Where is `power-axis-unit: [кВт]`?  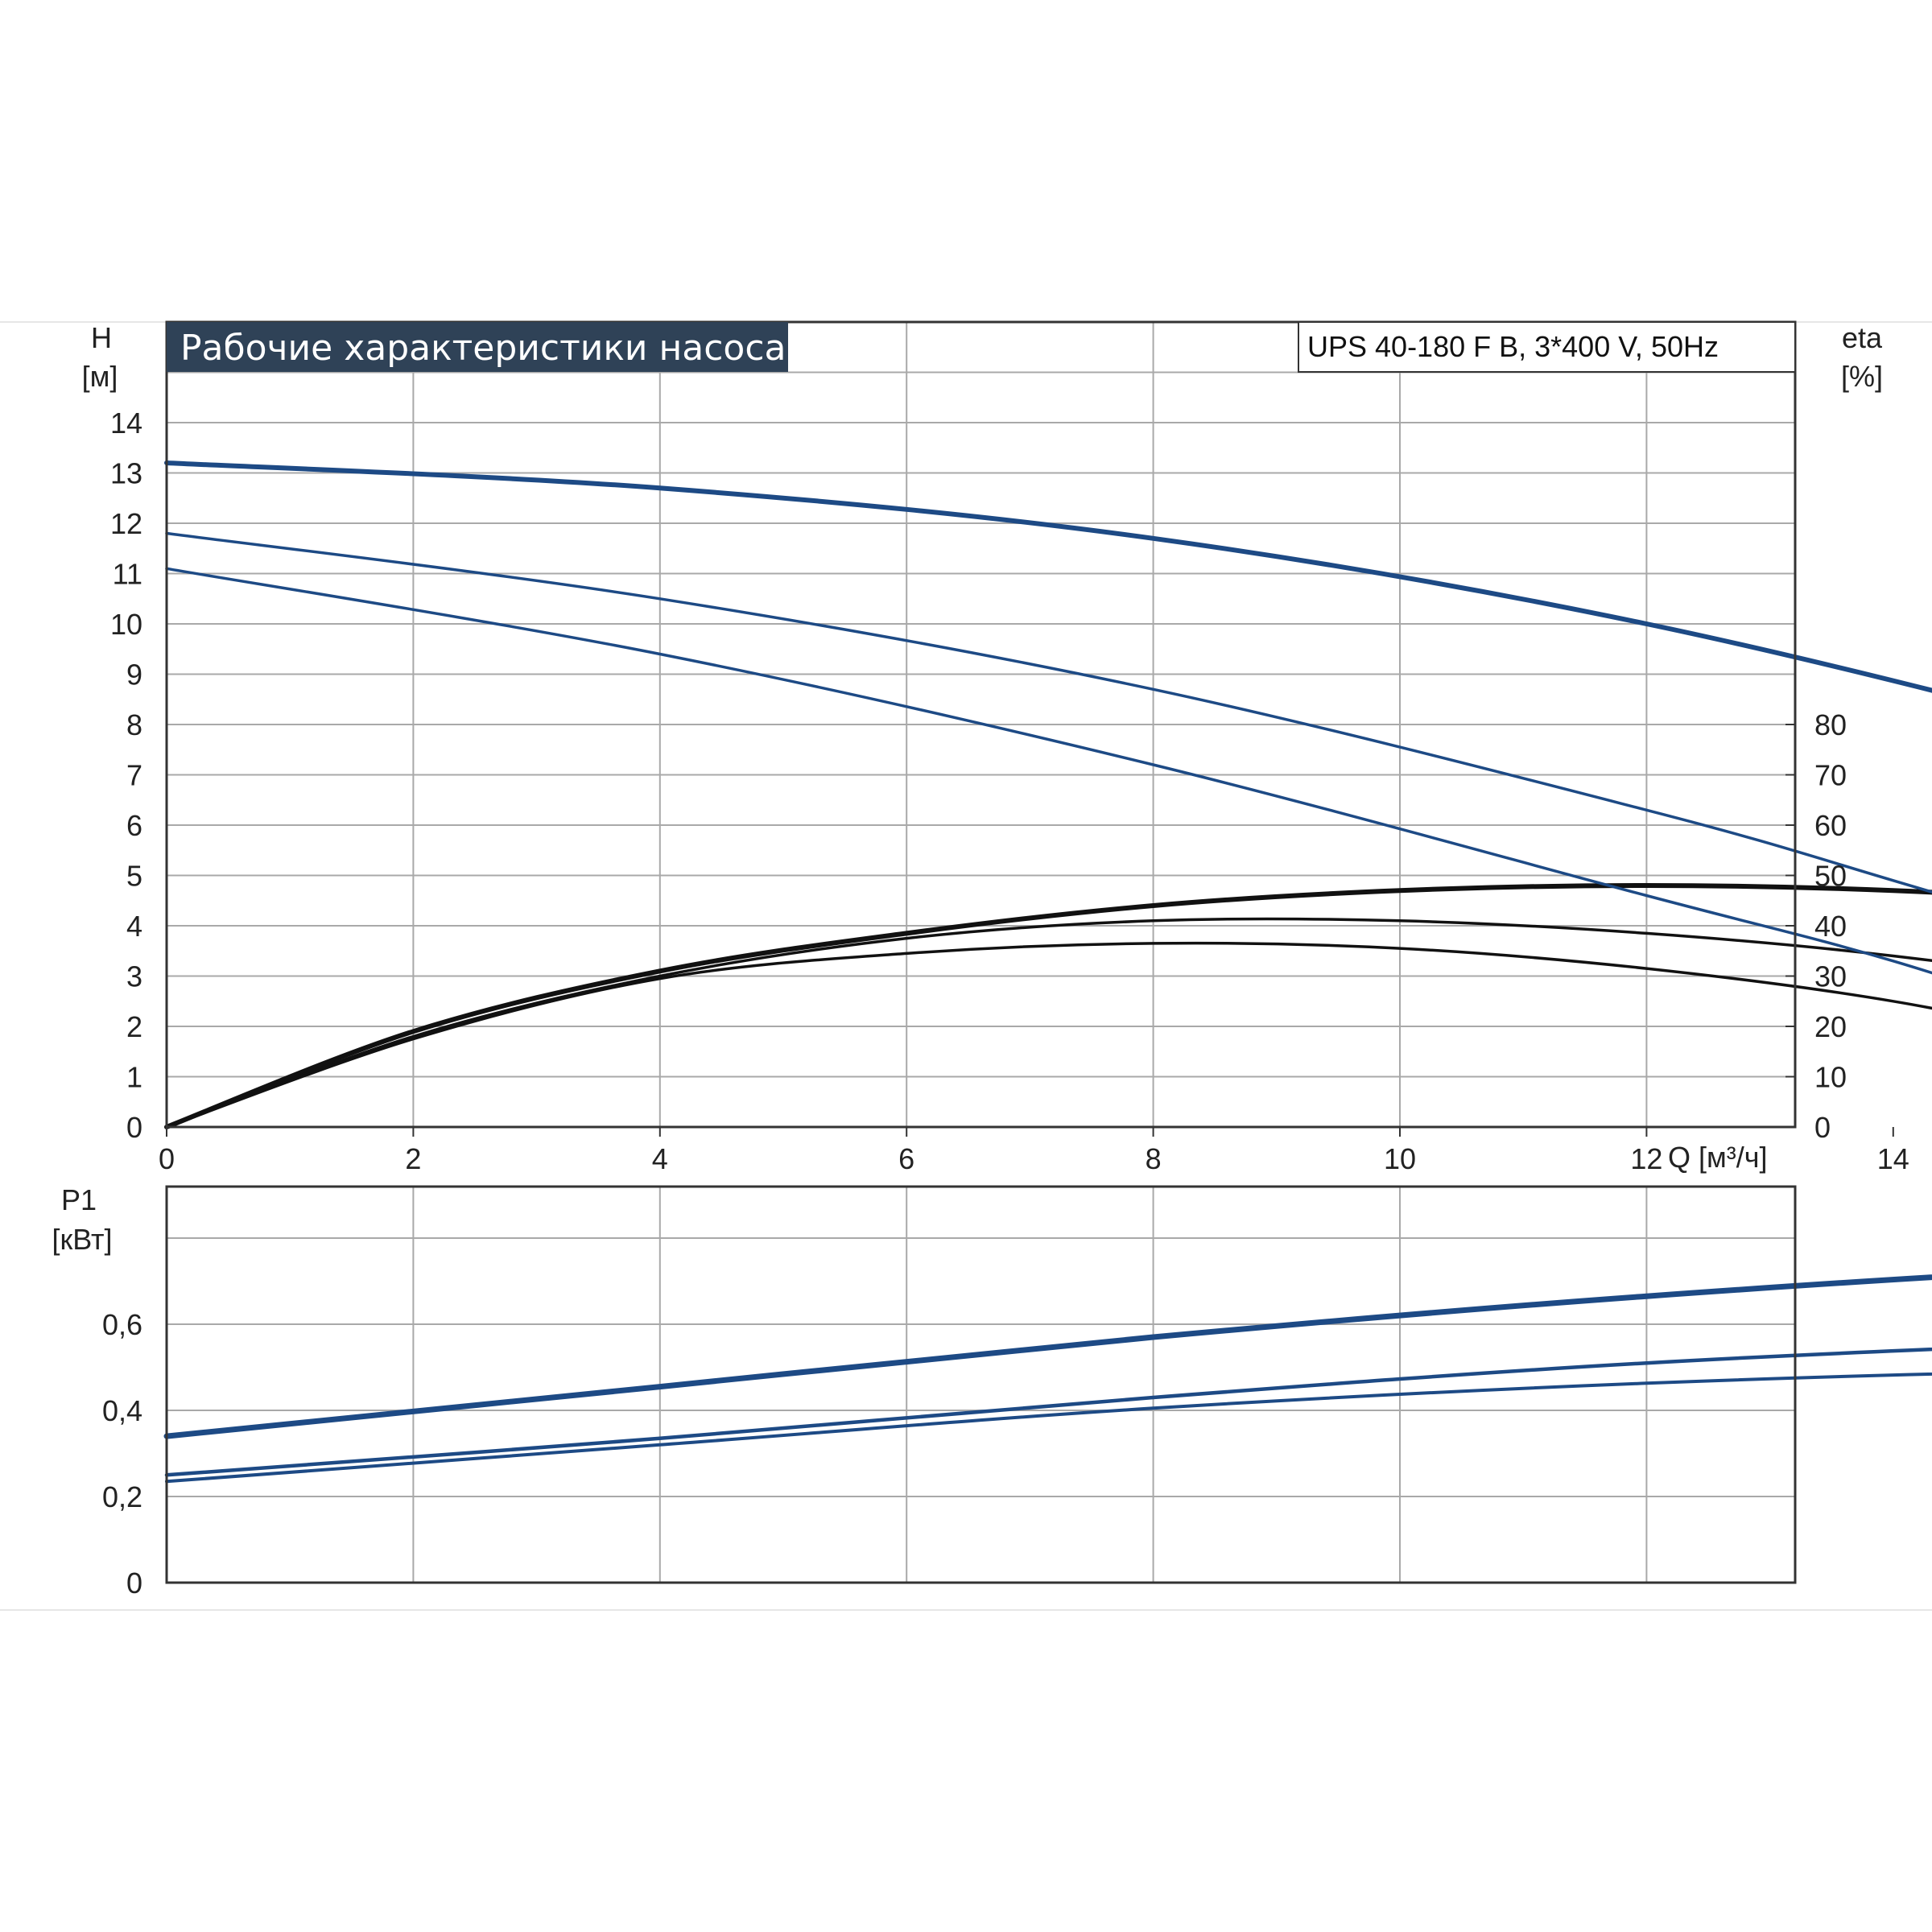 power-axis-unit: [кВт] is located at coordinates (82, 1239).